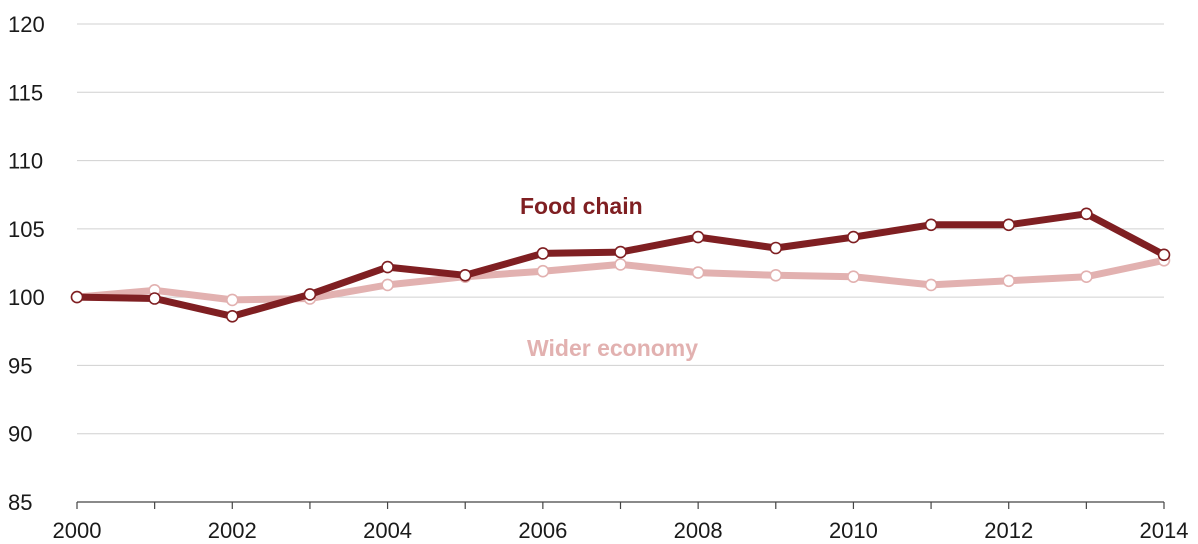 This screenshot has width=1198, height=544. I want to click on y-tick-label: 120, so click(26, 24).